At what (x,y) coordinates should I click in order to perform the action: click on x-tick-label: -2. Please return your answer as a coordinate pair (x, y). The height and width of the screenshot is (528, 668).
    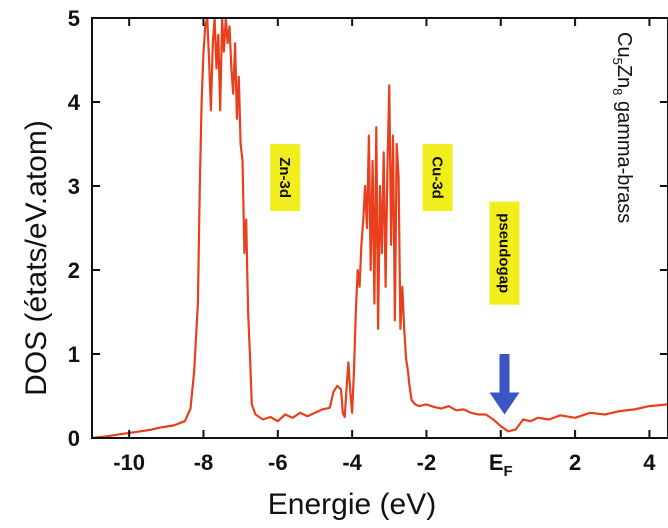
    Looking at the image, I should click on (427, 462).